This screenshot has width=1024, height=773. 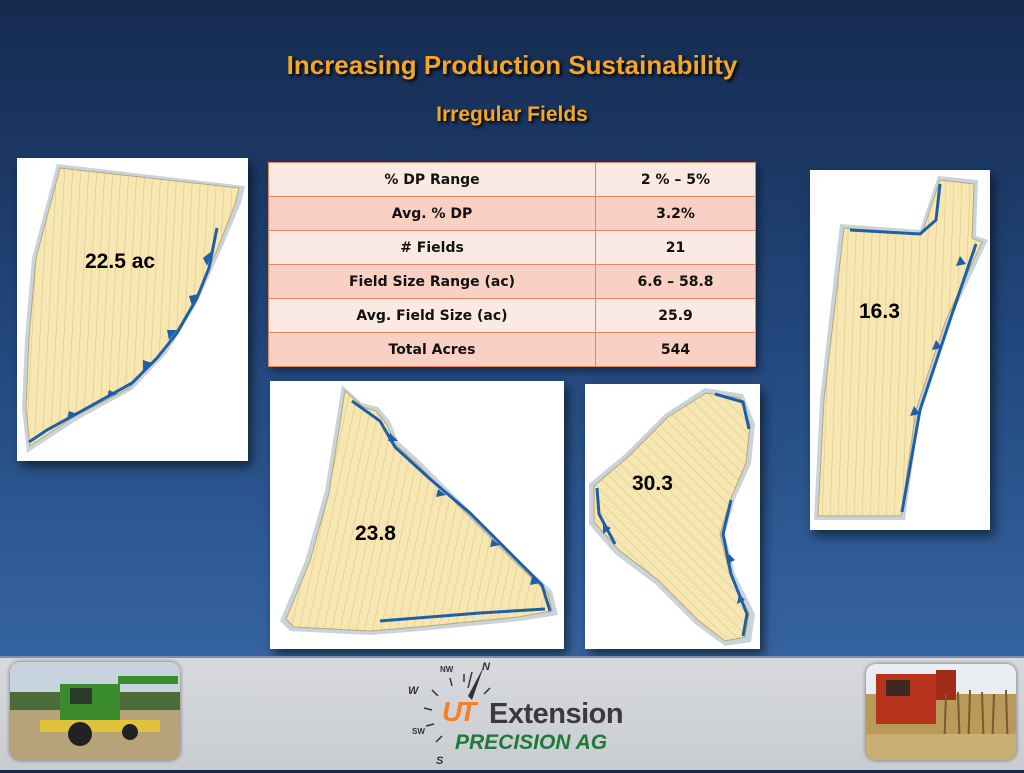 I want to click on table-row: Total Acres 544, so click(x=512, y=349).